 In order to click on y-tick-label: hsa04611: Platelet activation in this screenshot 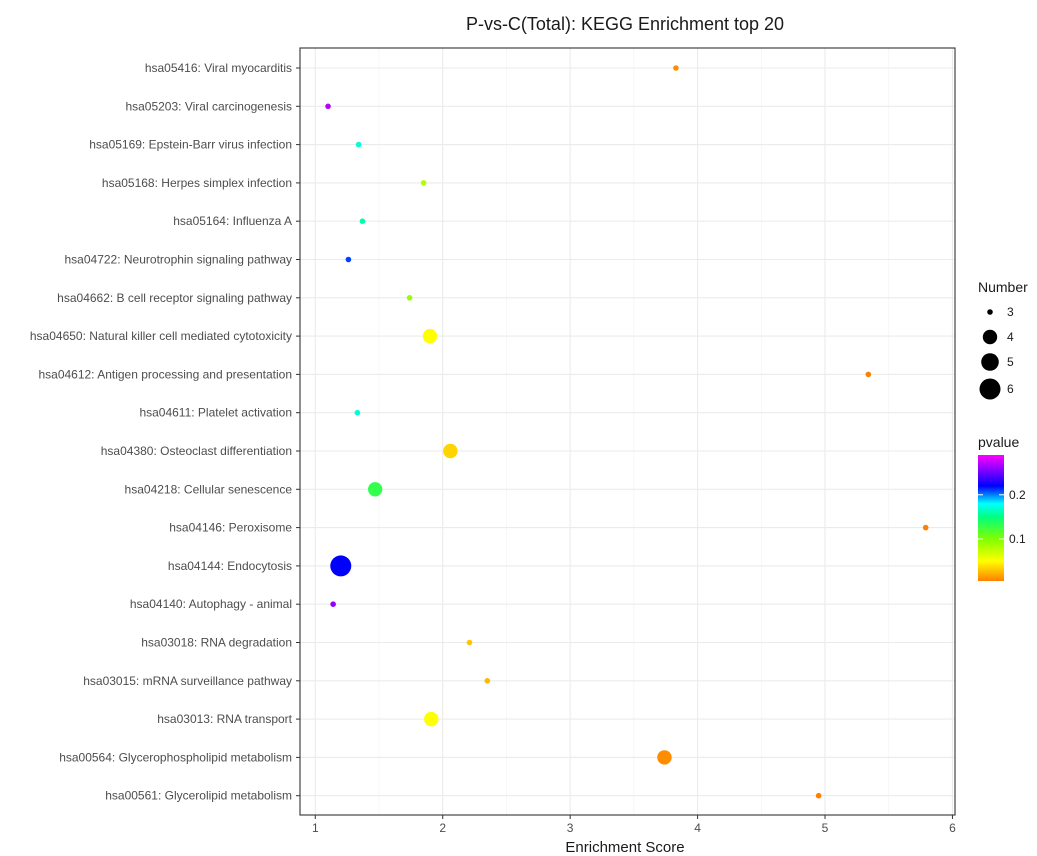, I will do `click(215, 413)`.